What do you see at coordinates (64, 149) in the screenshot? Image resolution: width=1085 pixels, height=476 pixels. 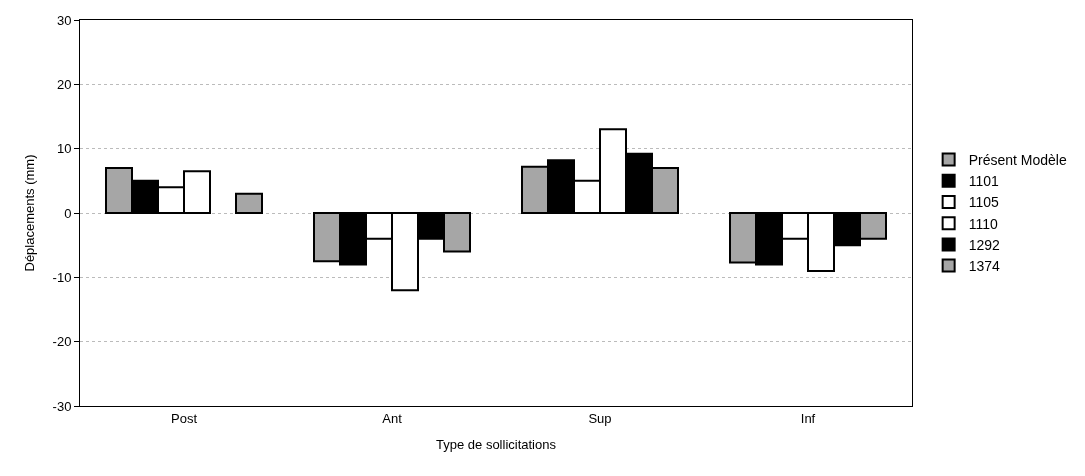 I see `y-tick-label: 10` at bounding box center [64, 149].